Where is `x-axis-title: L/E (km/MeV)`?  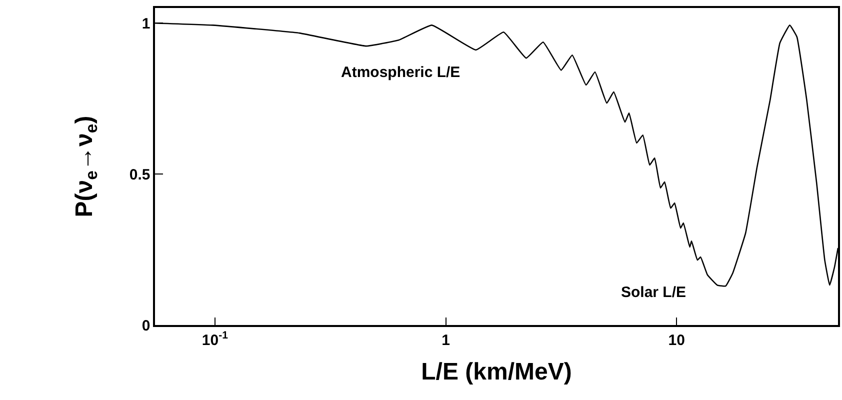
x-axis-title: L/E (km/MeV) is located at coordinates (496, 372).